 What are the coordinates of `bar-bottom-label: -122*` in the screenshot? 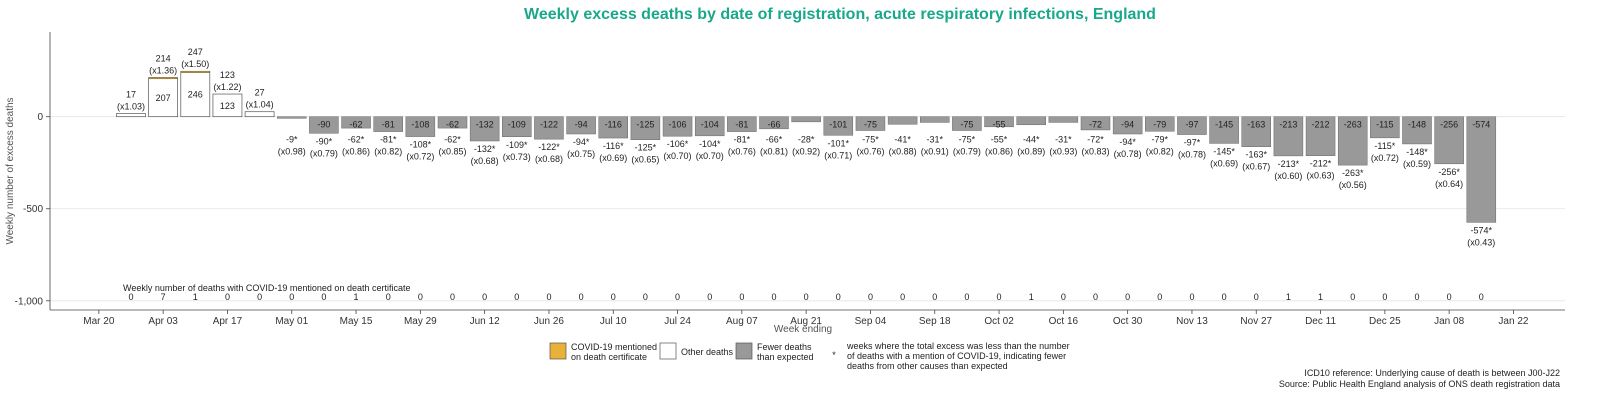 It's located at (549, 147).